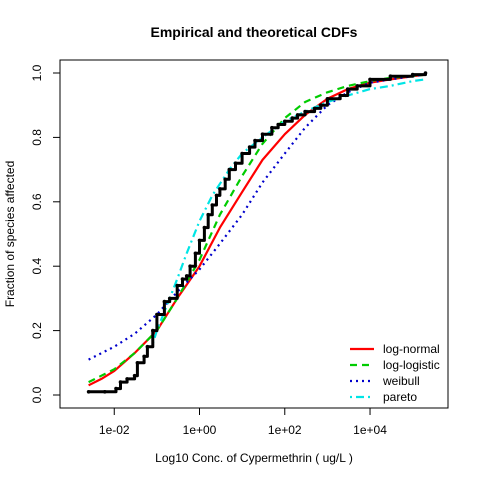 This screenshot has height=480, width=480. What do you see at coordinates (400, 397) in the screenshot?
I see `legend-label-pareto: pareto` at bounding box center [400, 397].